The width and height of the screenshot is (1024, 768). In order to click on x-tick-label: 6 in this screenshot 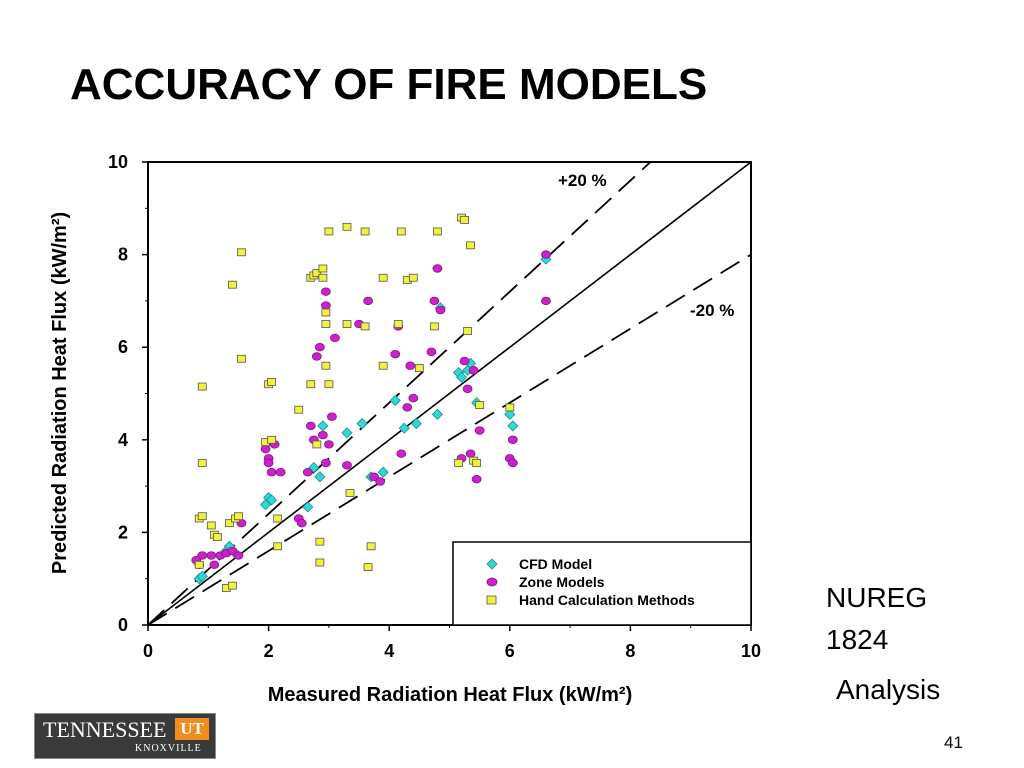, I will do `click(510, 651)`.